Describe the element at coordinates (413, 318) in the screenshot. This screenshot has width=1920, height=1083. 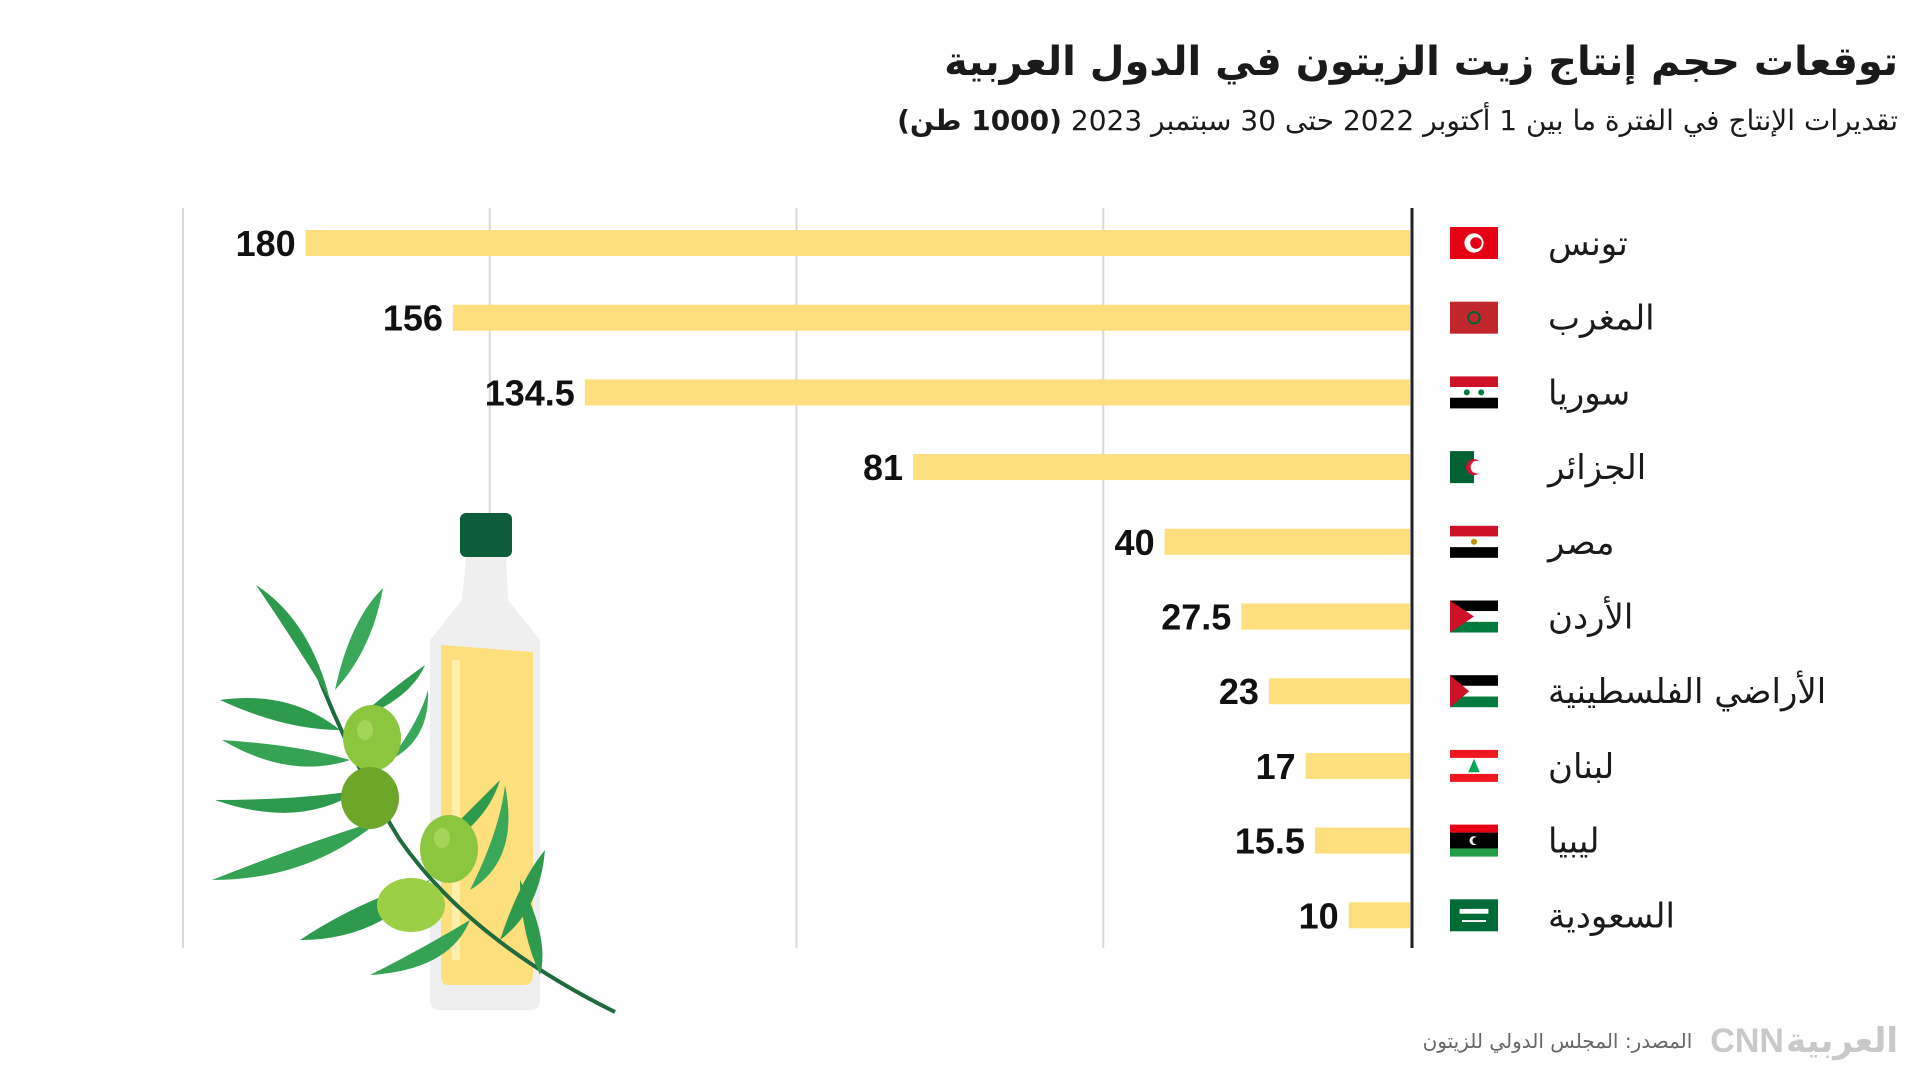
I see `bar-value-label-1: 156` at that location.